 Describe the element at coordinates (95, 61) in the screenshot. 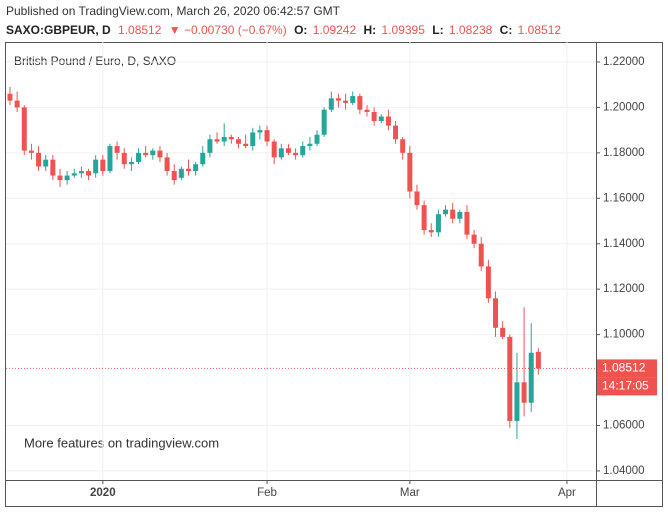

I see `chart-title: British Pound / Euro, D, SAXO` at that location.